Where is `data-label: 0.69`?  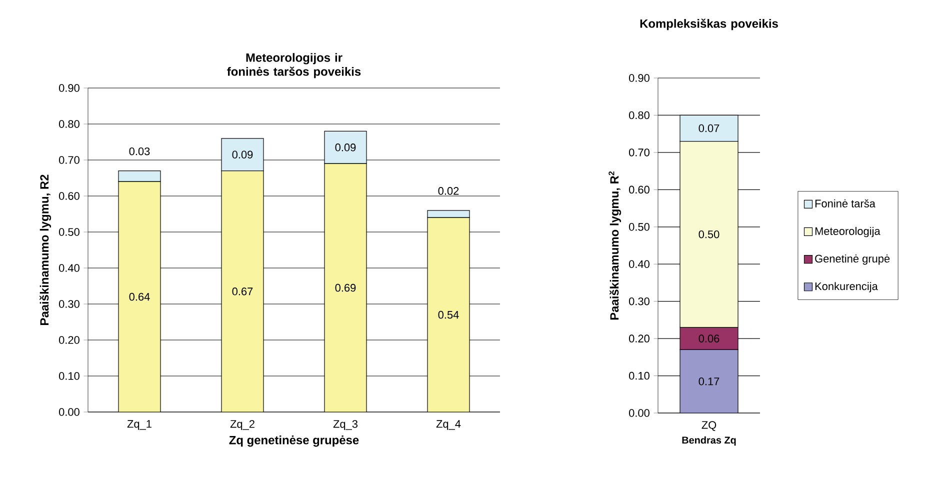 data-label: 0.69 is located at coordinates (345, 288).